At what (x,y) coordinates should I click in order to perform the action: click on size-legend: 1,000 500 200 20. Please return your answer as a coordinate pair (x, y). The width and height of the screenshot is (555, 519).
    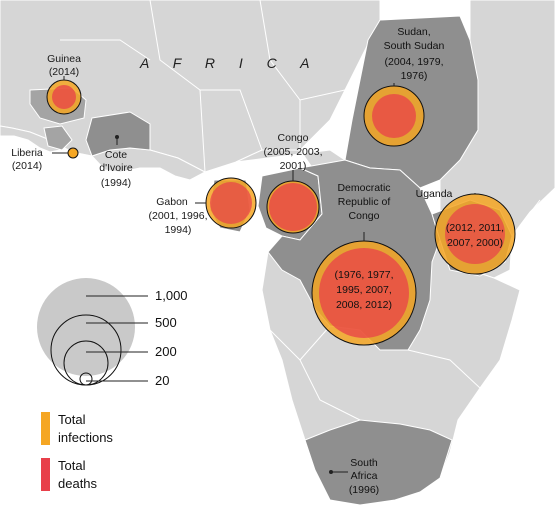
    Looking at the image, I should click on (112, 333).